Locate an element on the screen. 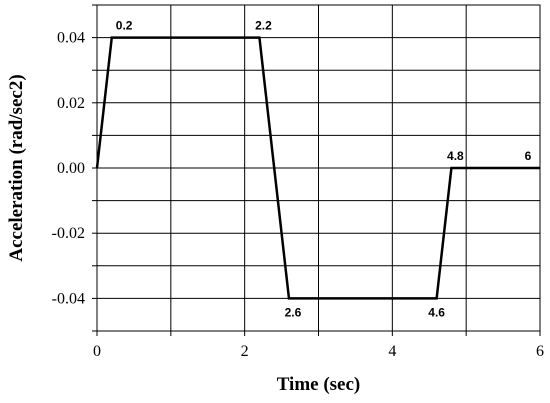 This screenshot has width=550, height=403. y-tick-label: 0.00 is located at coordinates (71, 168).